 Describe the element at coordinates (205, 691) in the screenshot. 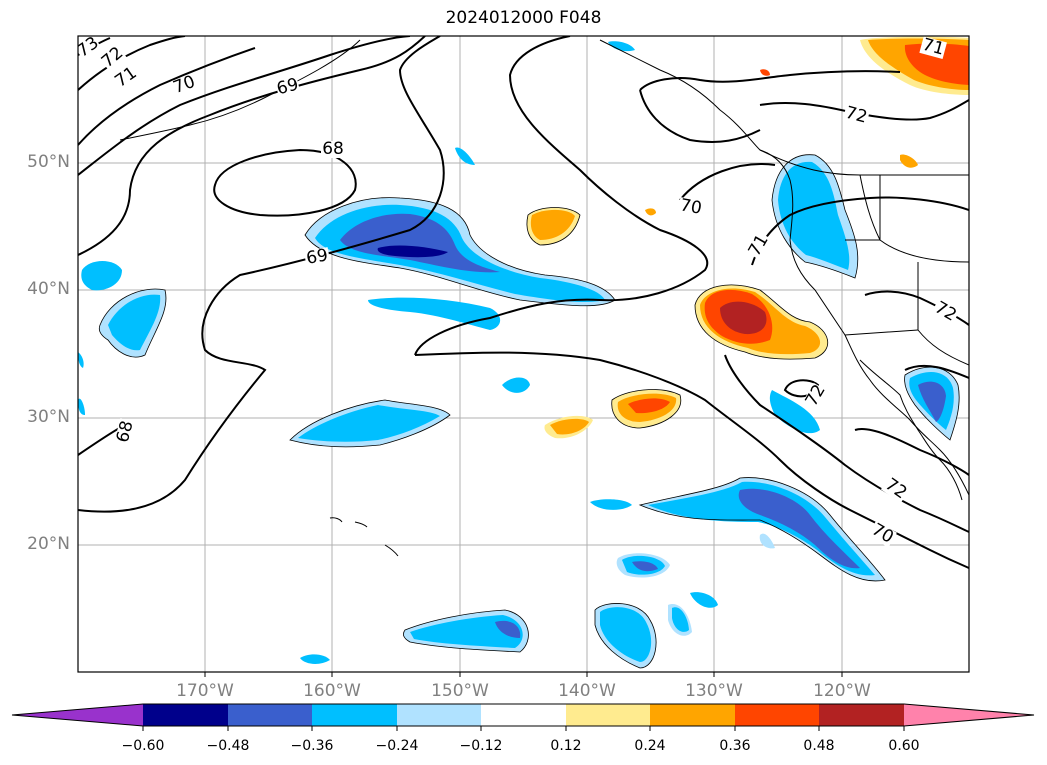

I see `lon-label-170w: 170°W` at that location.